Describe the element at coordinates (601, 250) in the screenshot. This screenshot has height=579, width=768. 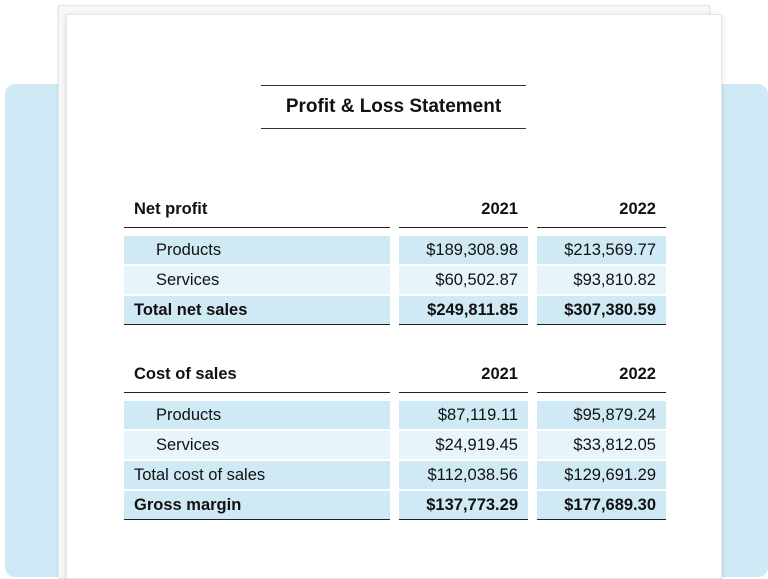
I see `row-value-2022: $213,569.77` at that location.